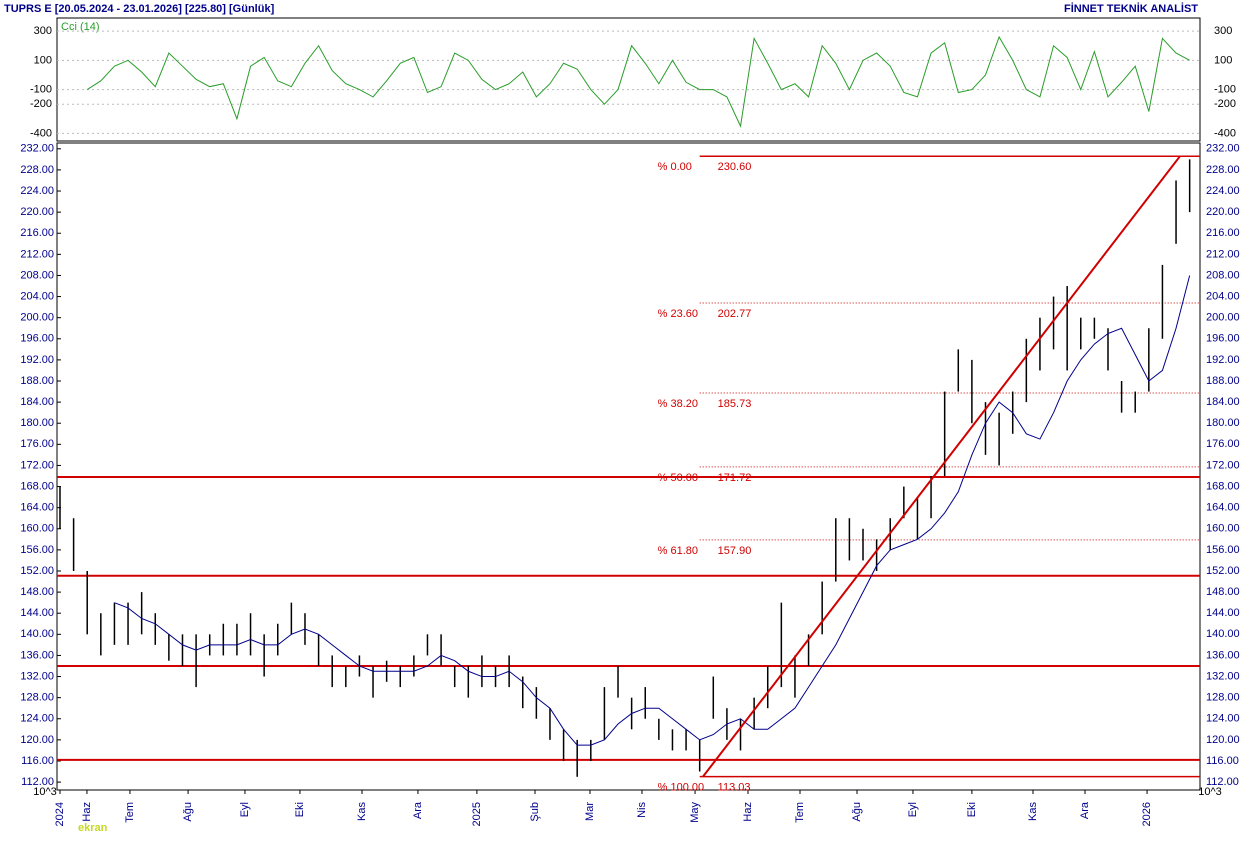  What do you see at coordinates (60, 814) in the screenshot?
I see `x-tick-label: 2024` at bounding box center [60, 814].